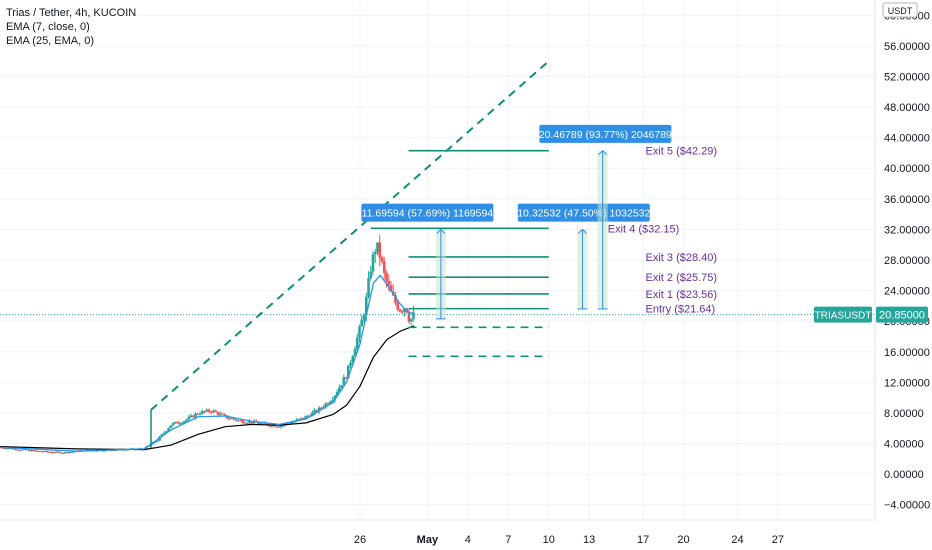  I want to click on level-label: Exit 1 ($23.56), so click(682, 295).